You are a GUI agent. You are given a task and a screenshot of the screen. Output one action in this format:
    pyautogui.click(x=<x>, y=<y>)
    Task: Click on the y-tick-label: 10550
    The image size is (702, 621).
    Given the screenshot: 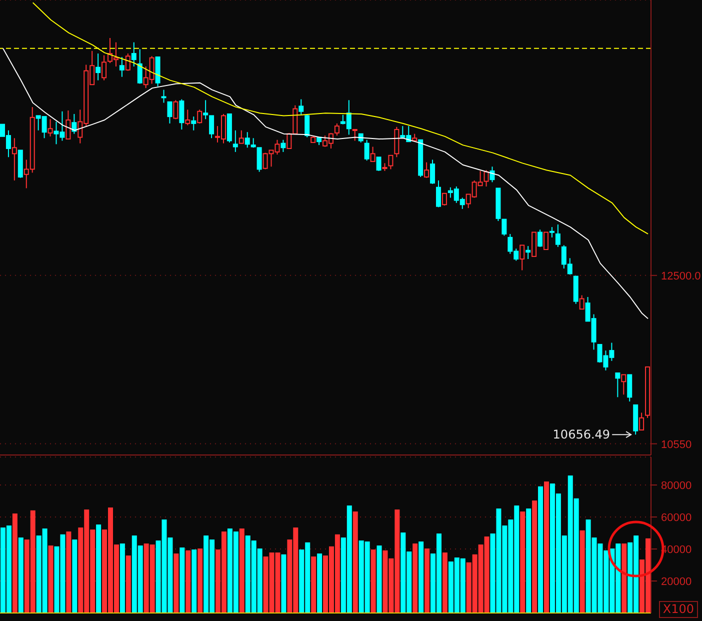 What is the action you would take?
    pyautogui.click(x=676, y=444)
    